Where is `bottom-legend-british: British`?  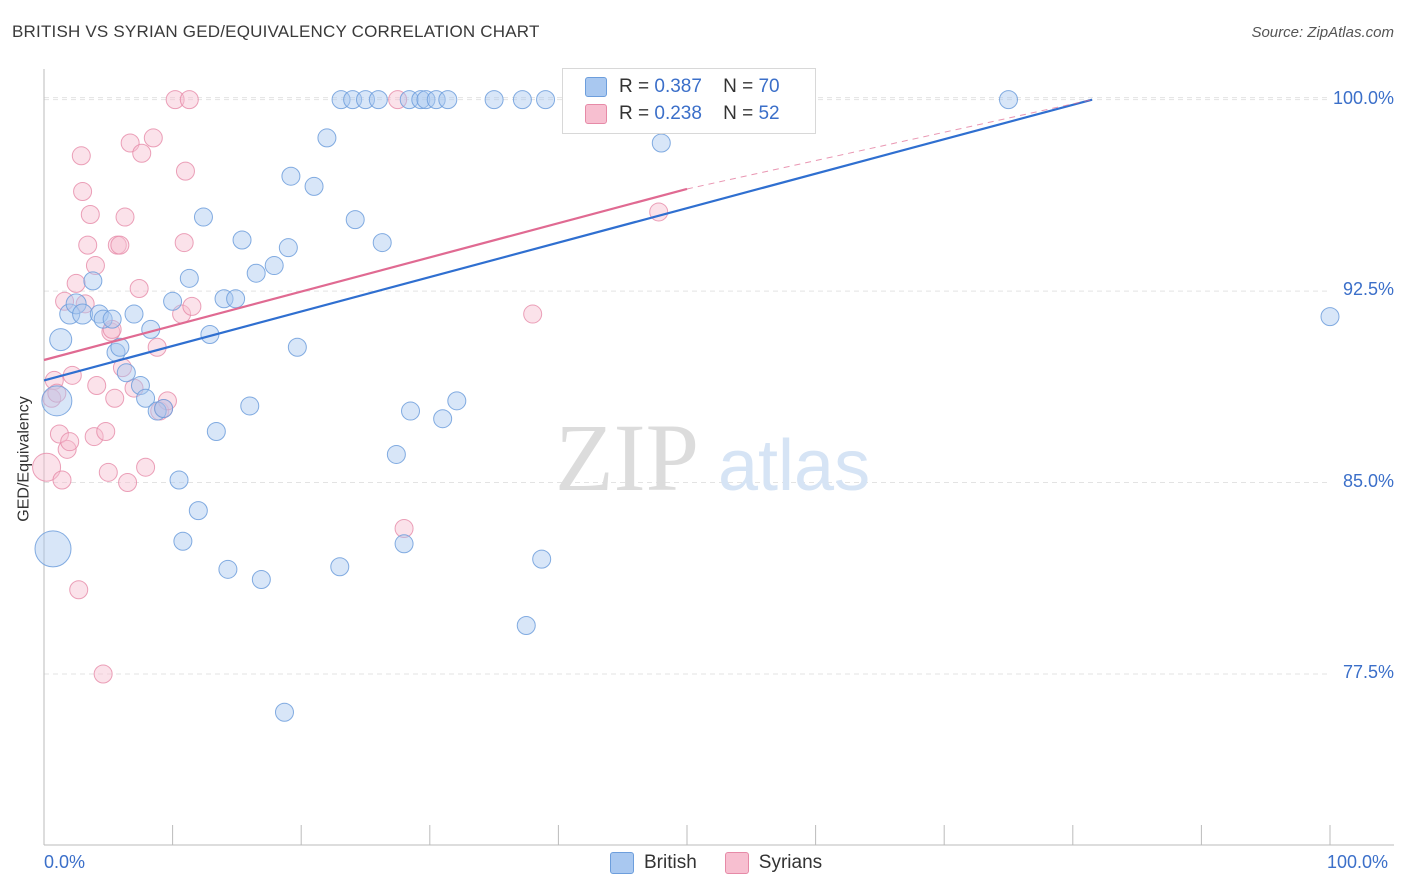
bottom-legend-british: British is located at coordinates (653, 863).